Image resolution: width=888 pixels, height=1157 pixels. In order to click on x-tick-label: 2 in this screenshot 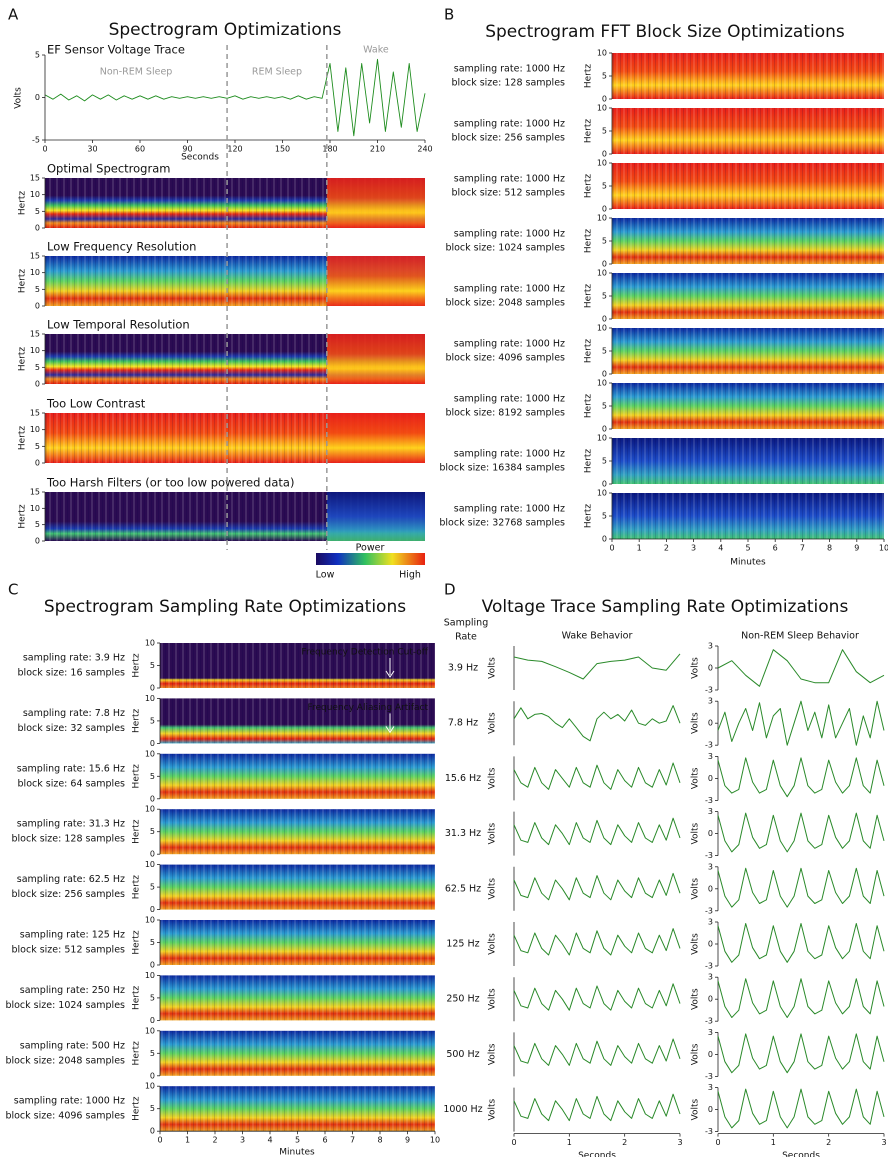, I will do `click(666, 548)`.